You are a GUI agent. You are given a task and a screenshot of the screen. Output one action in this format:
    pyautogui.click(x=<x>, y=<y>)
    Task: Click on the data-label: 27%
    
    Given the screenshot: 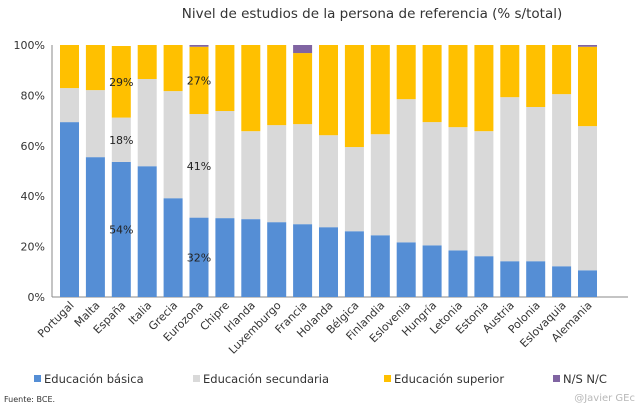 What is the action you would take?
    pyautogui.click(x=199, y=80)
    